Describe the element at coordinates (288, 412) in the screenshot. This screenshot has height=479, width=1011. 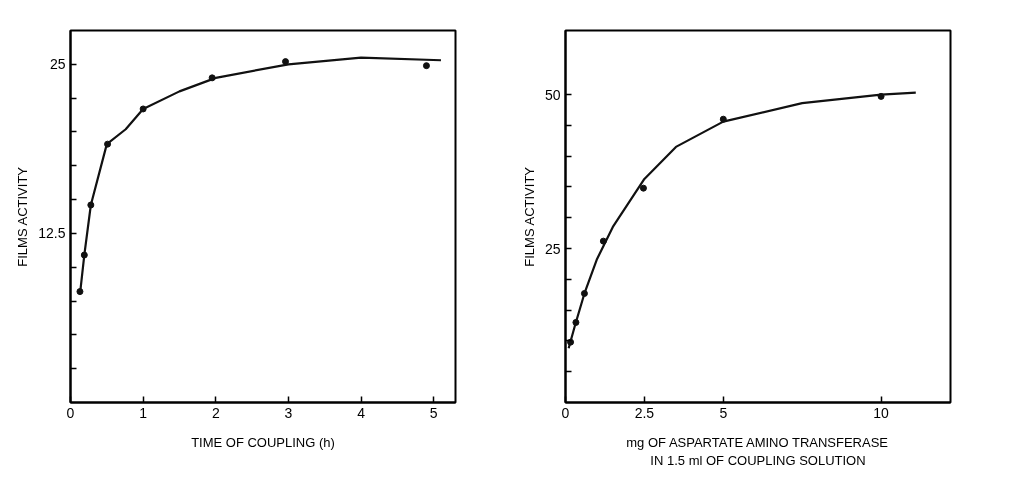
I see `x-tick-label: 3` at that location.